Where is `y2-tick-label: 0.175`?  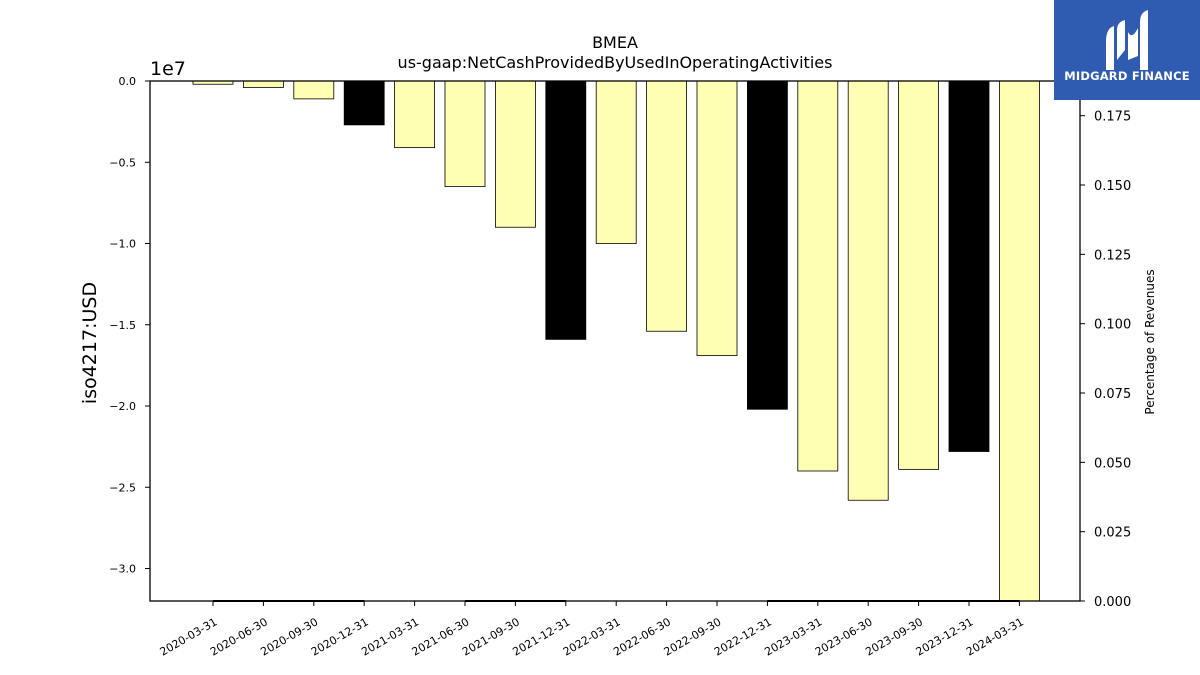
y2-tick-label: 0.175 is located at coordinates (1112, 117).